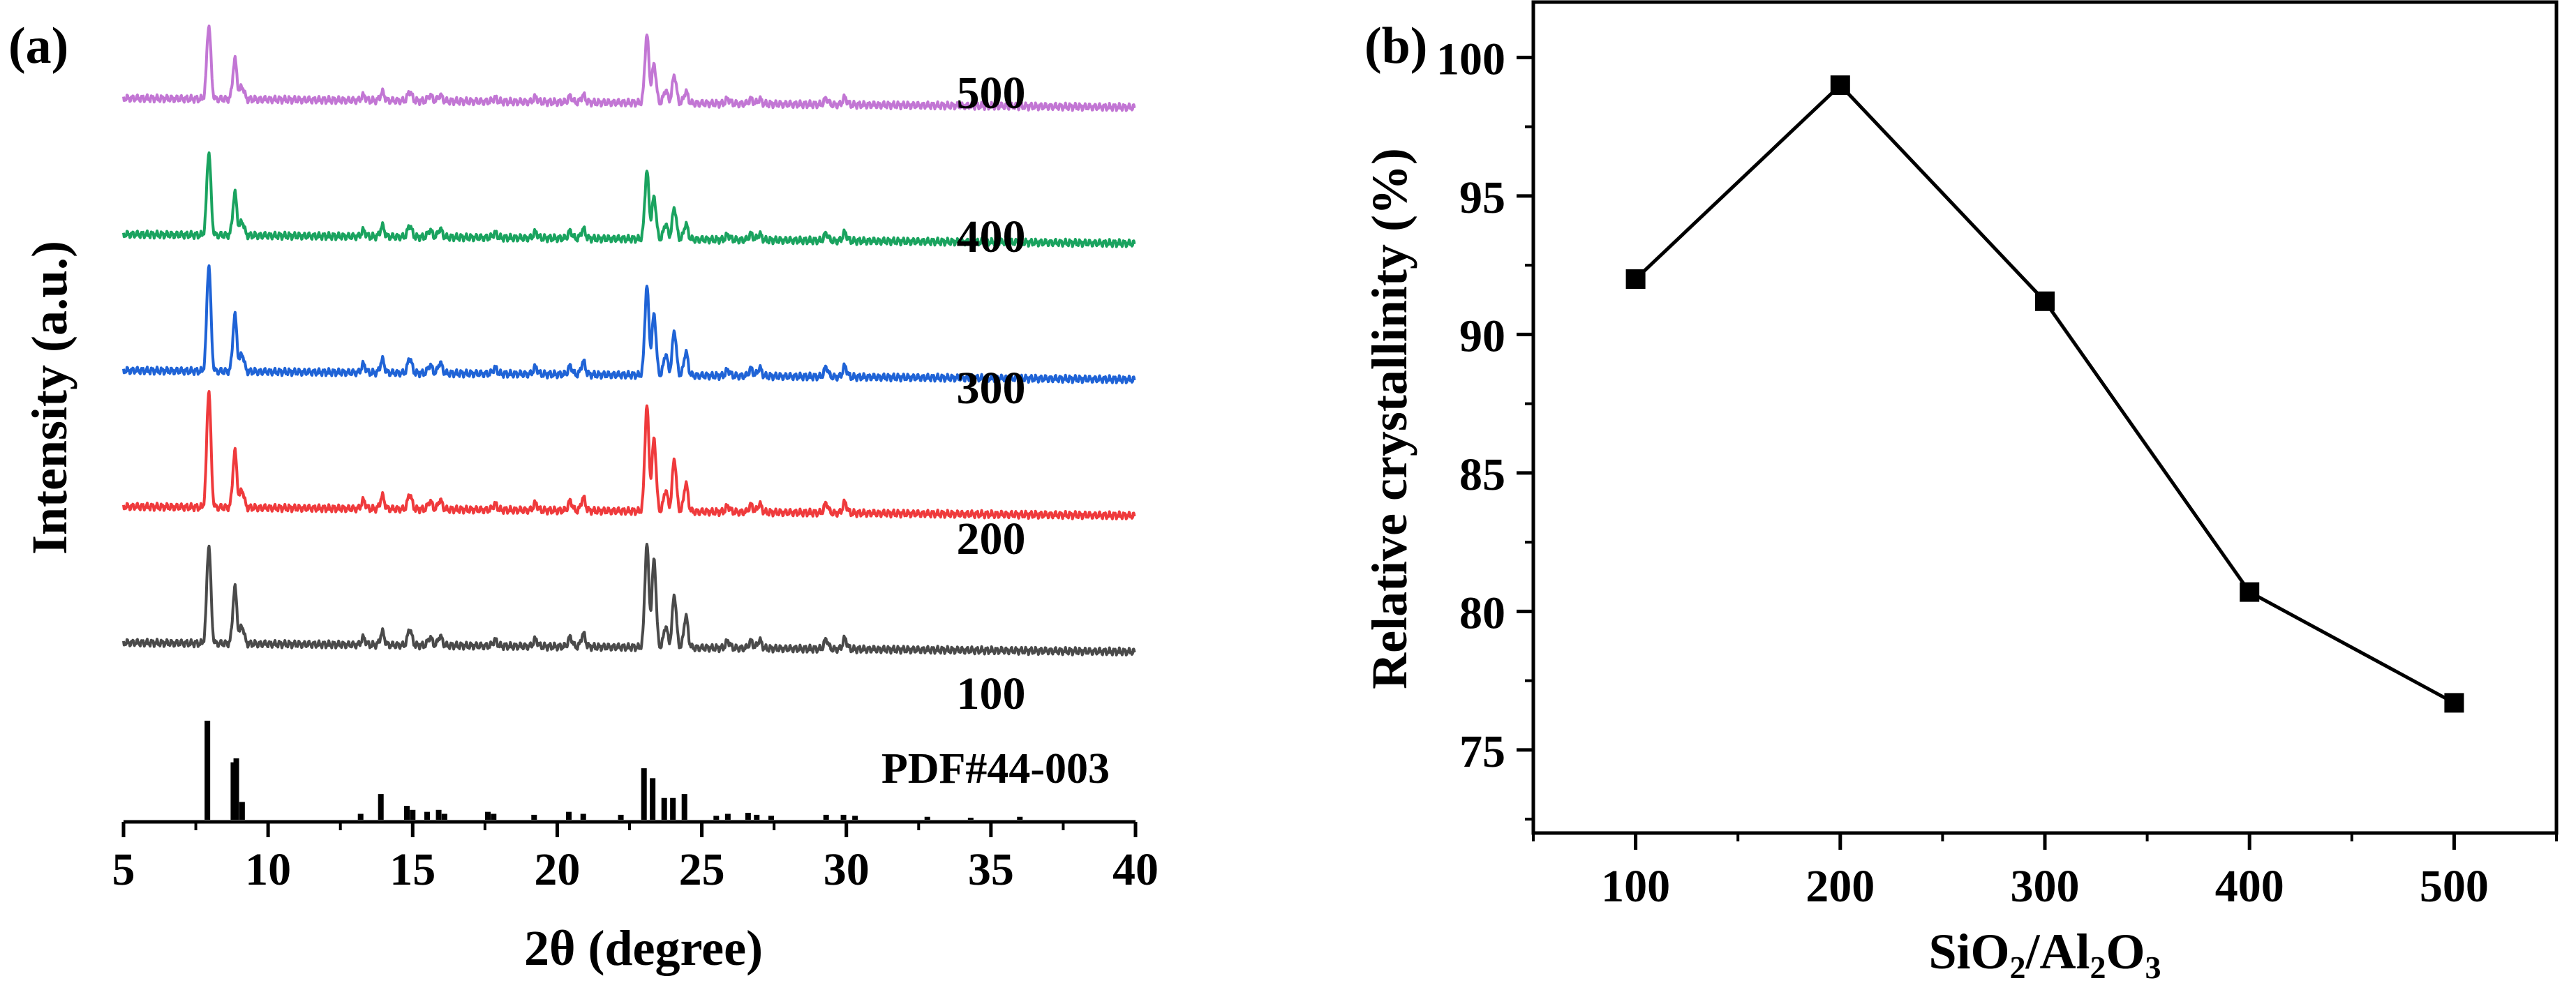 This screenshot has width=2576, height=990. What do you see at coordinates (629, 600) in the screenshot?
I see `series-100-curve` at bounding box center [629, 600].